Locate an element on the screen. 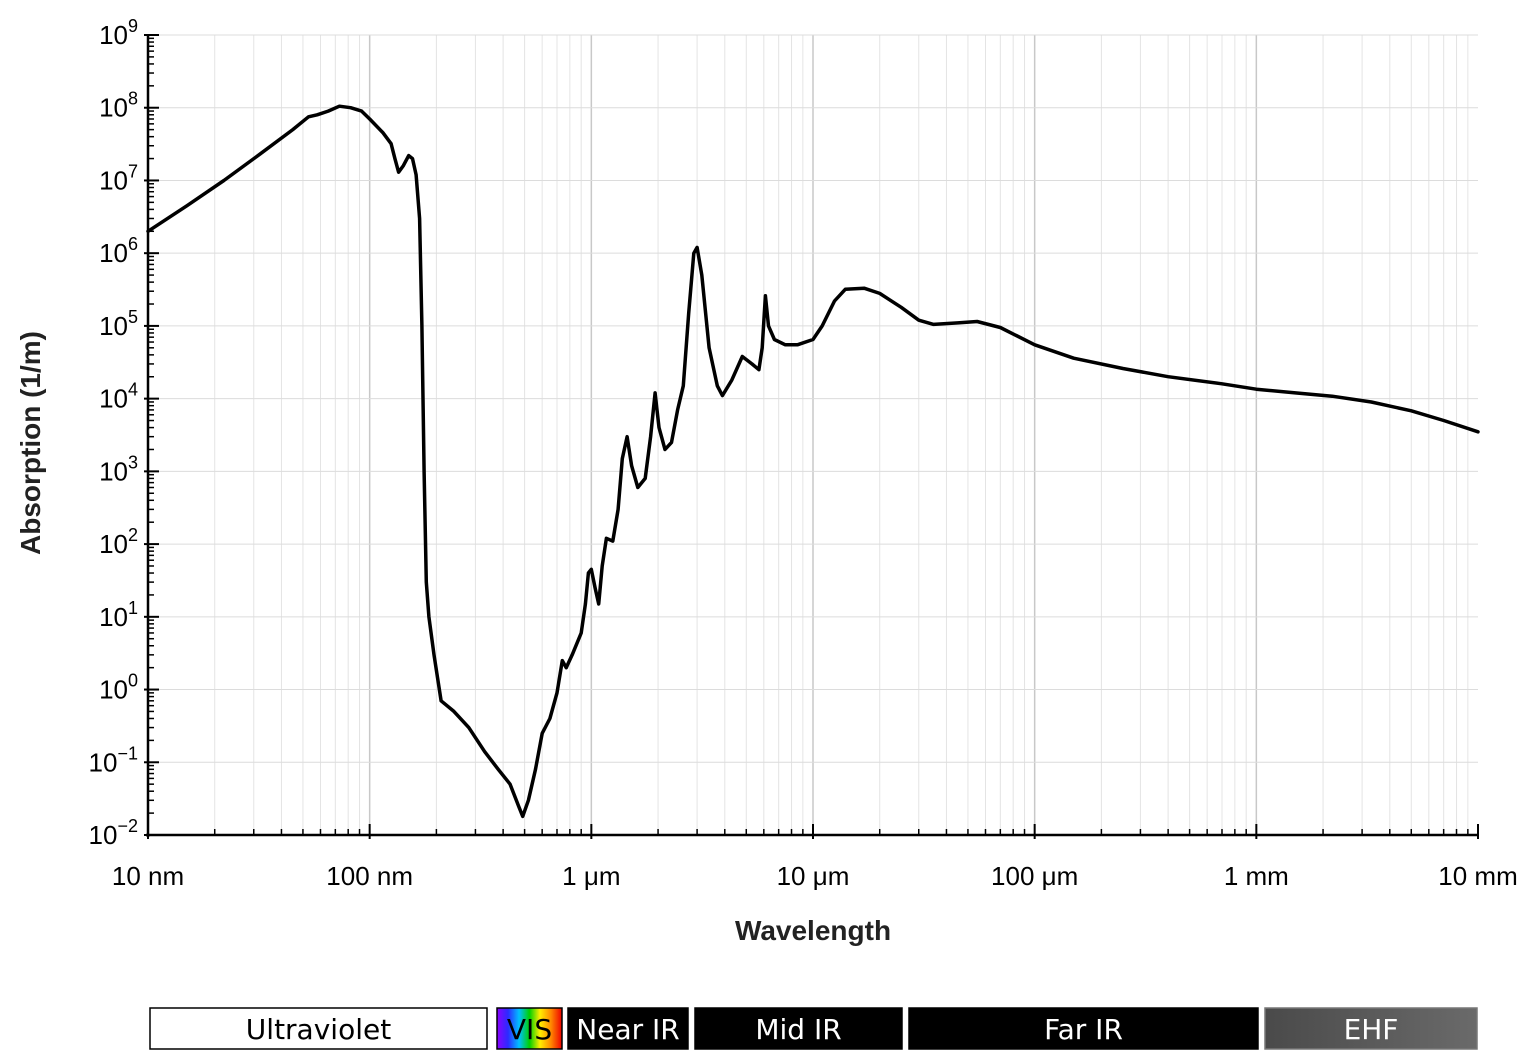  y-tick-exponent: 5 is located at coordinates (133, 317).